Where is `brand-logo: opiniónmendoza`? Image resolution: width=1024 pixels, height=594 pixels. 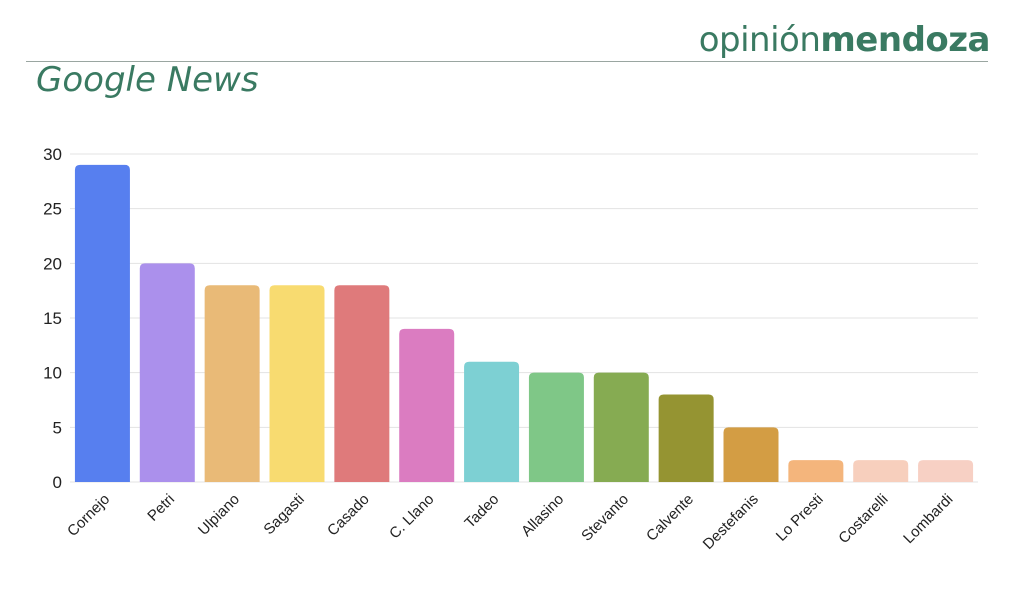
brand-logo: opiniónmendoza is located at coordinates (844, 40).